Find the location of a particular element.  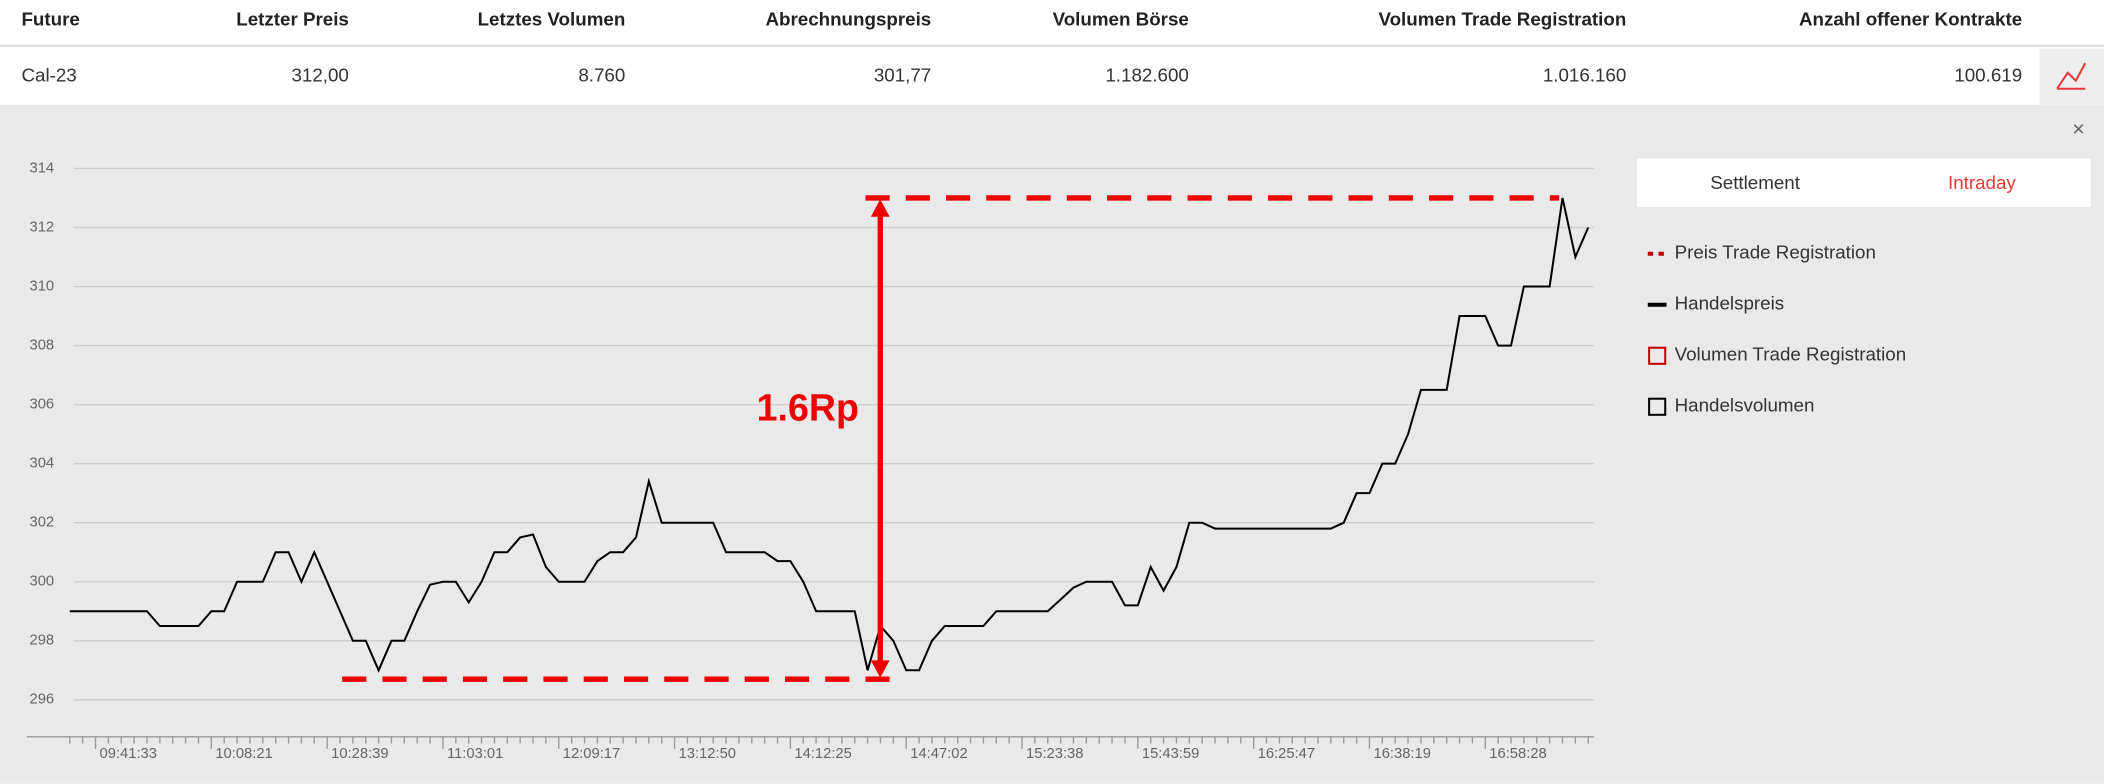

x-tick-label: 15:23:38 is located at coordinates (1054, 754).